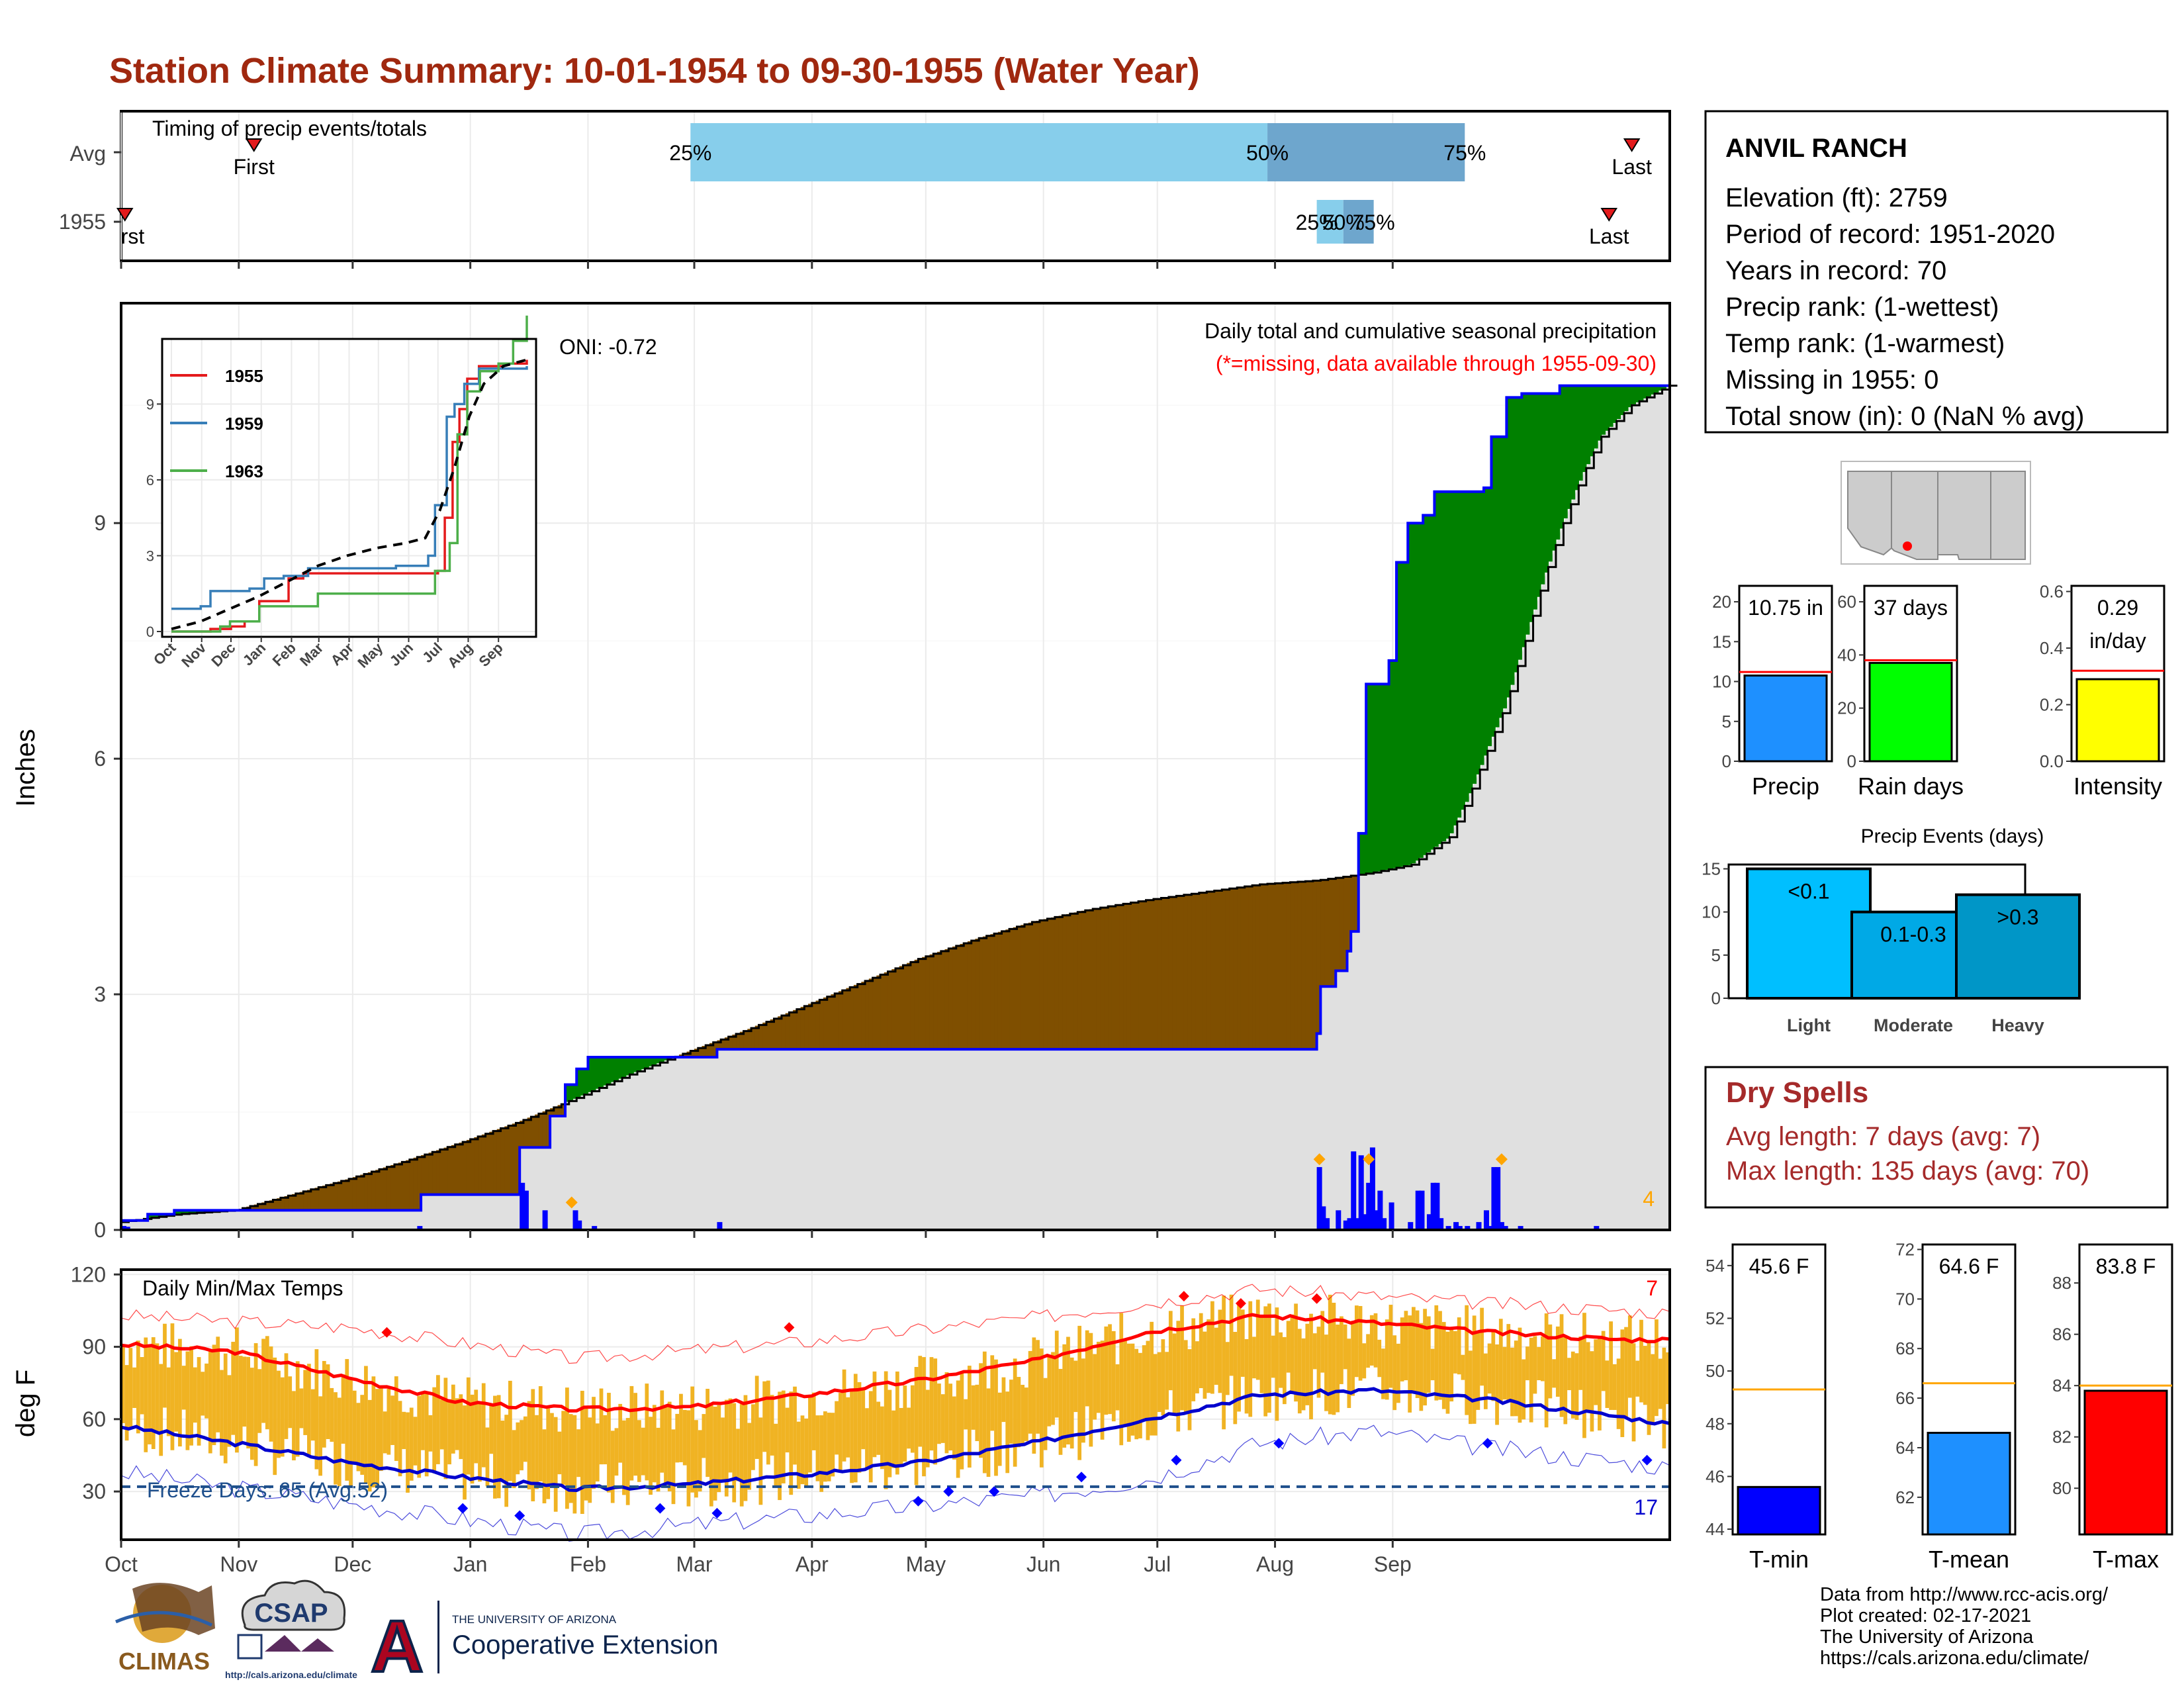  I want to click on footer-line: https://cals.arizona.edu/climate/, so click(1954, 1658).